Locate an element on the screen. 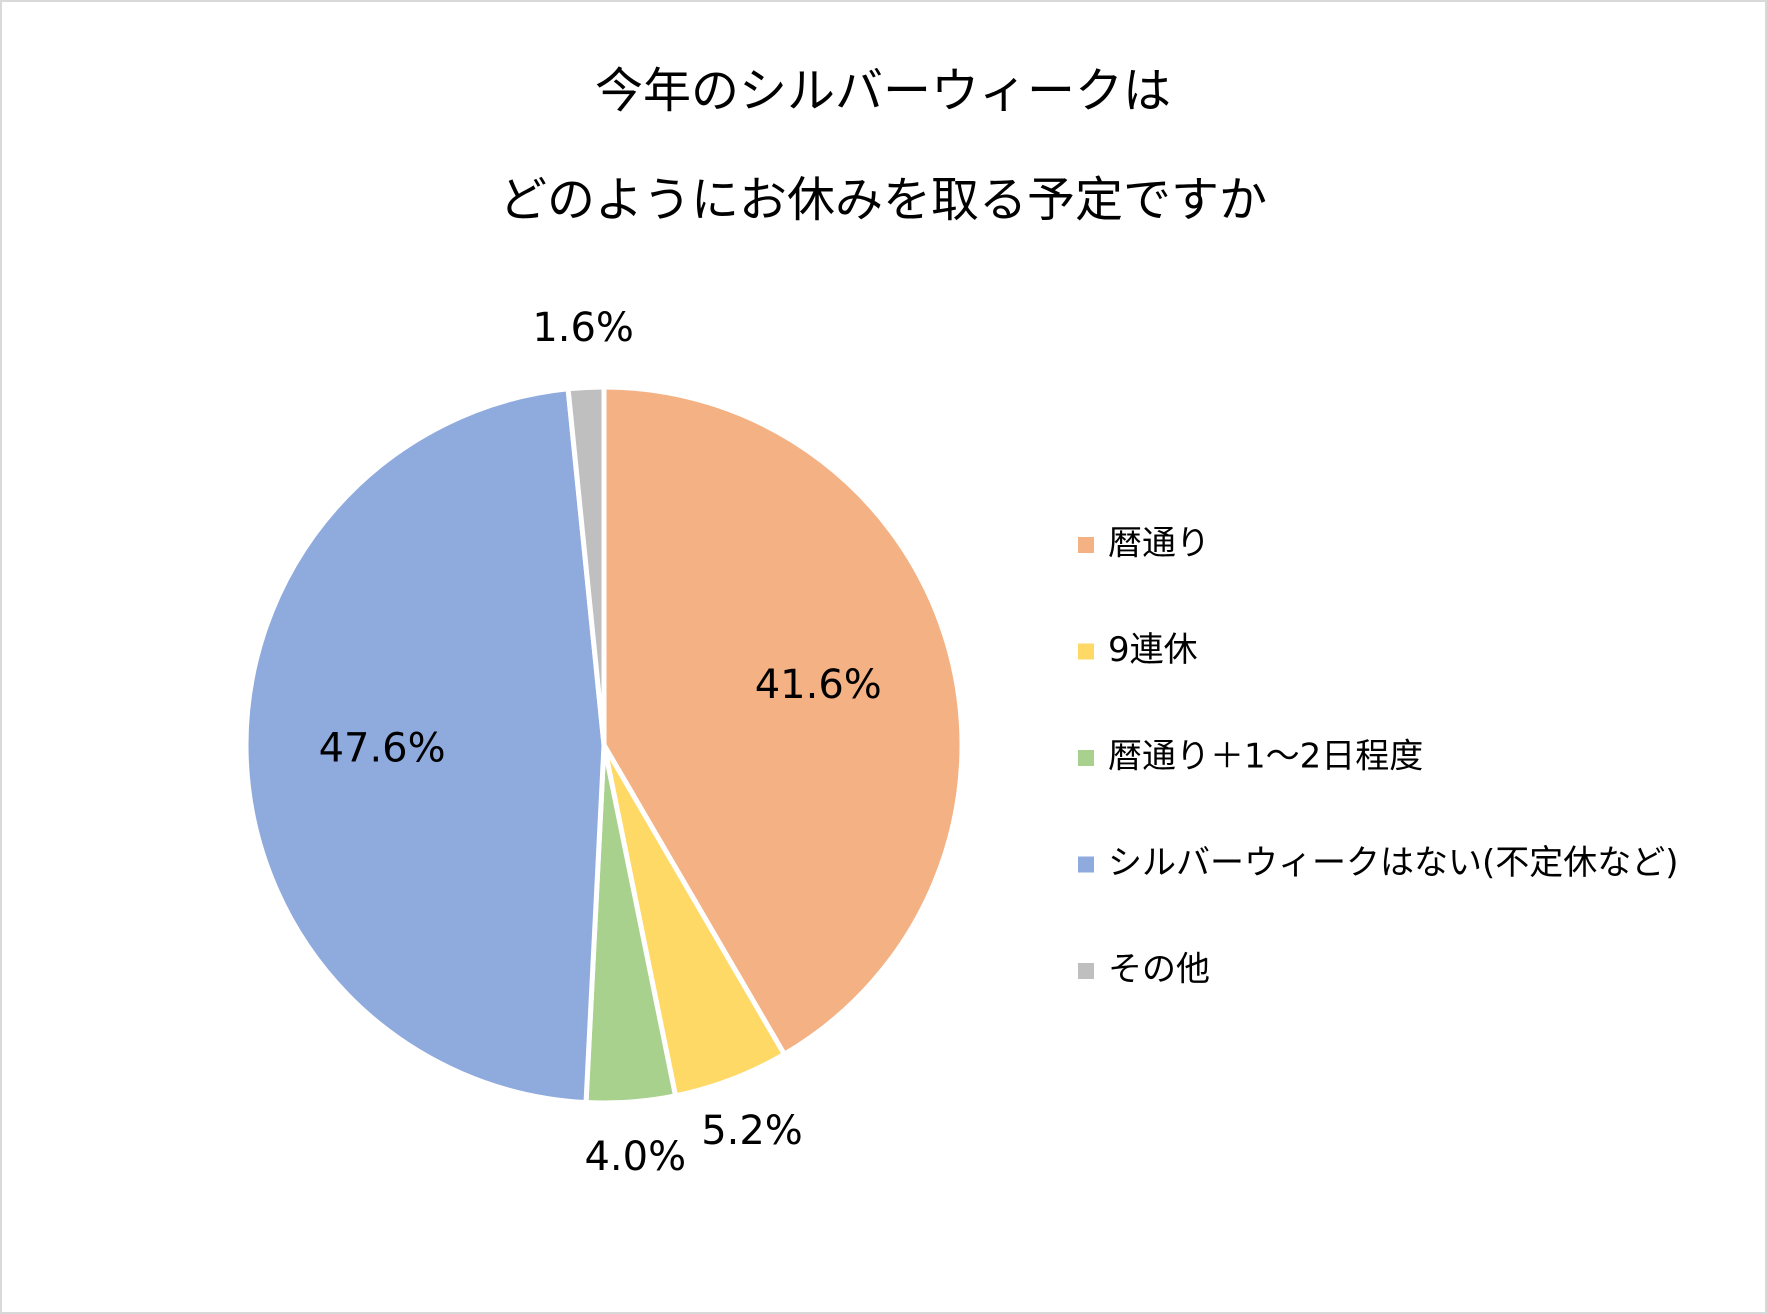 The height and width of the screenshot is (1314, 1767). data-label: 47.6% is located at coordinates (382, 749).